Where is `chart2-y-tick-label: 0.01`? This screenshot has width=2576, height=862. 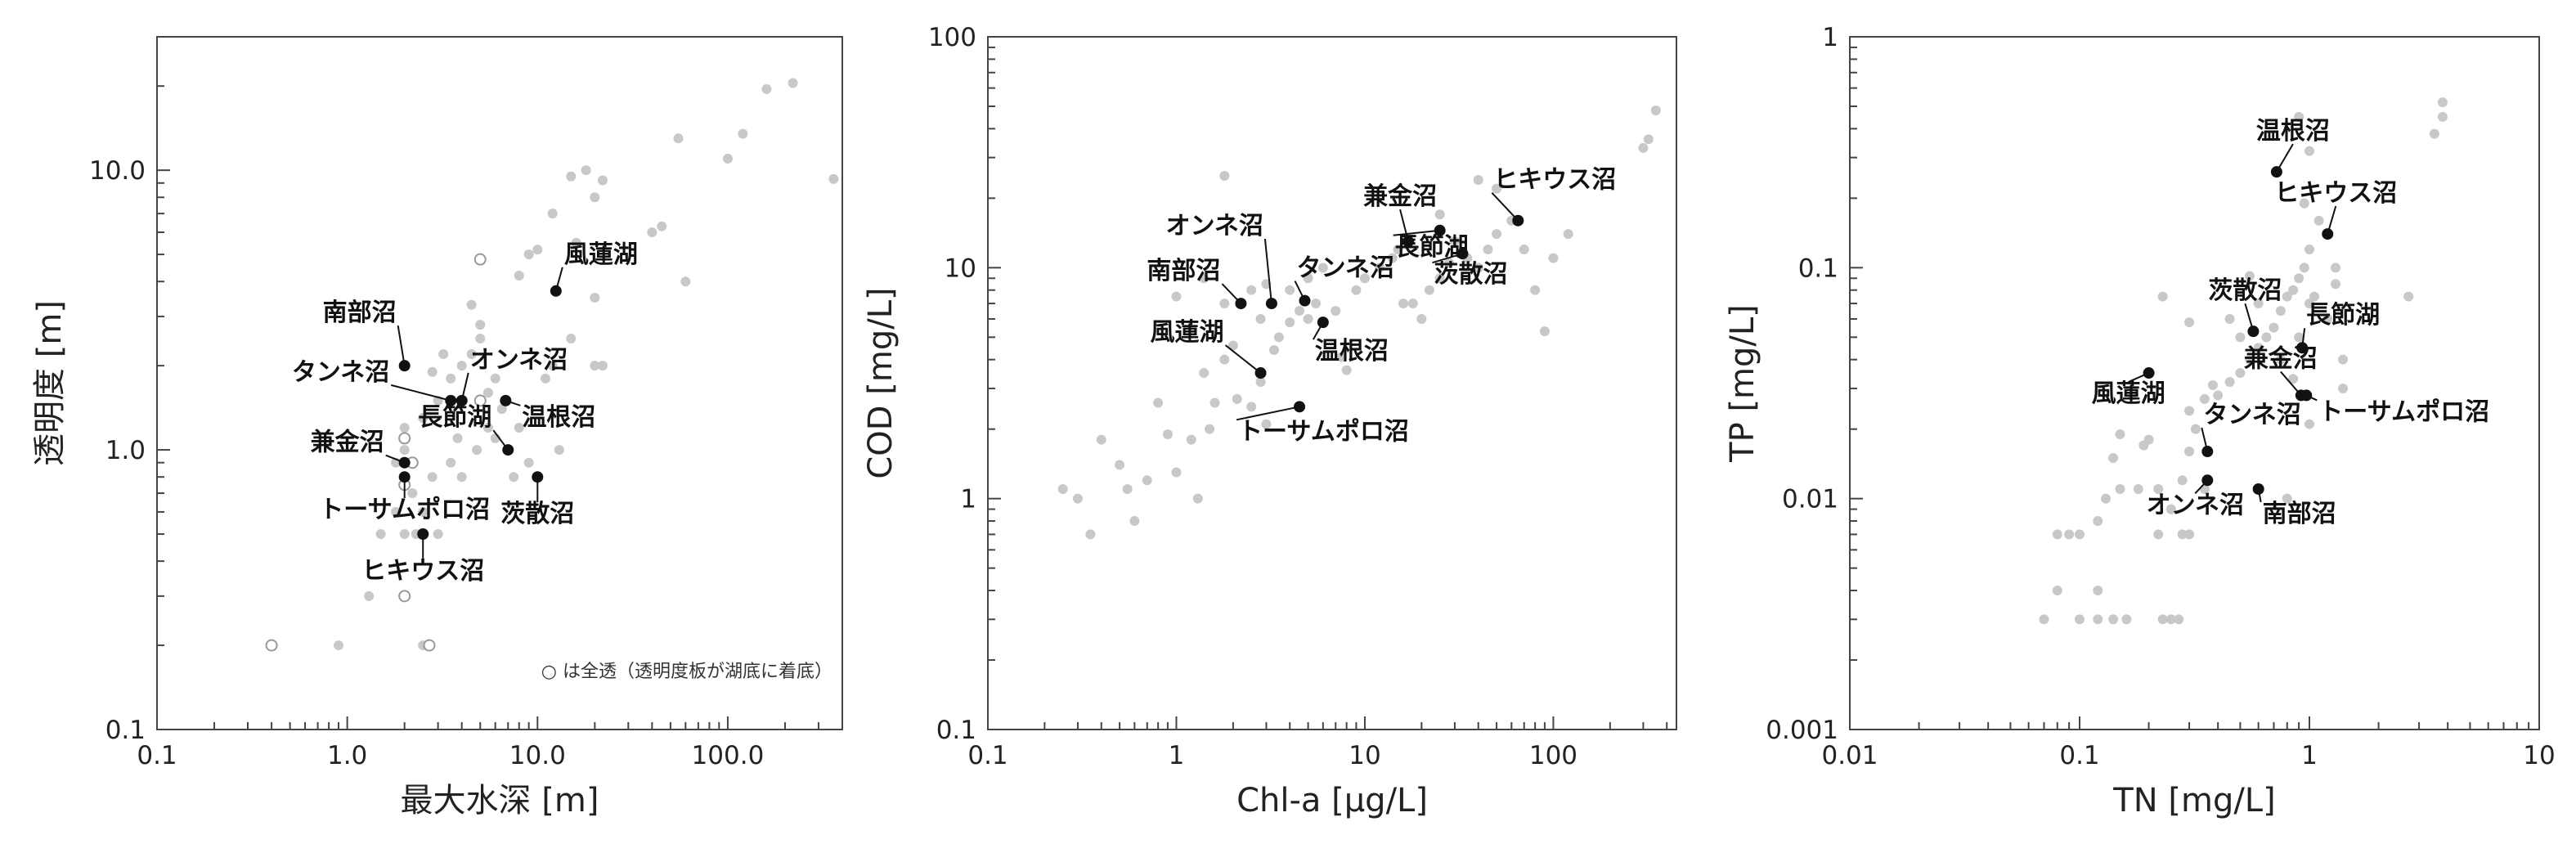
chart2-y-tick-label: 0.01 is located at coordinates (1810, 499).